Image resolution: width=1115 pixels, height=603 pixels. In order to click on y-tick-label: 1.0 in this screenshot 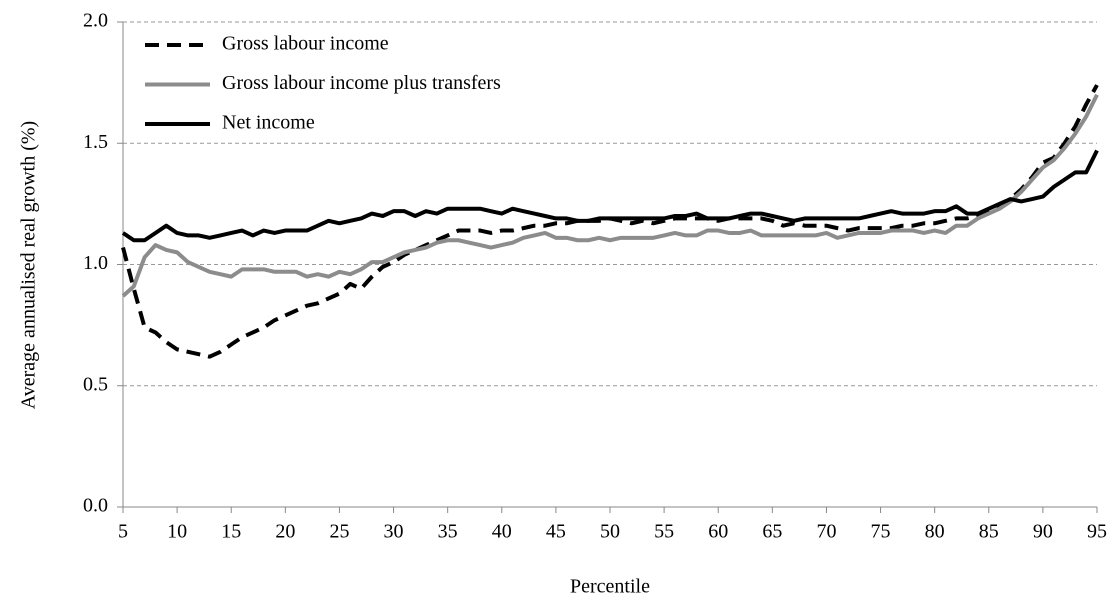, I will do `click(95, 263)`.